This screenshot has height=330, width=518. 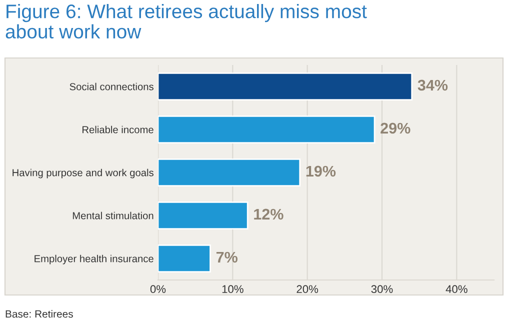 I want to click on y-tick-label: Having purpose and work goals, so click(x=83, y=173).